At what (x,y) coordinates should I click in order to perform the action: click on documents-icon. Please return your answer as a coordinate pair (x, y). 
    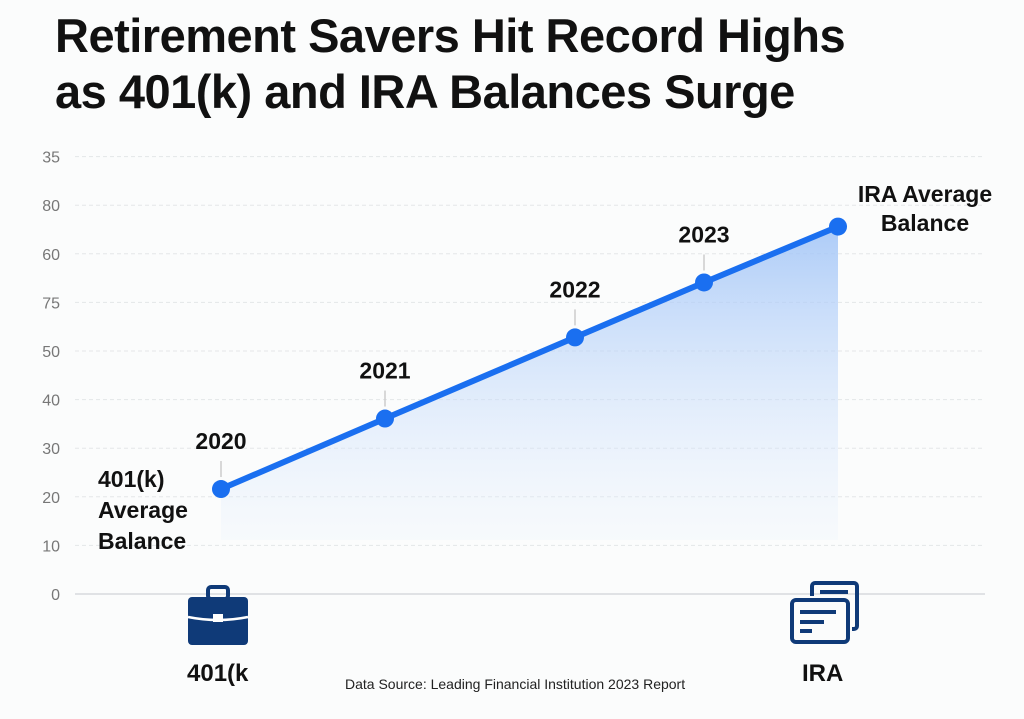
    Looking at the image, I should click on (824, 612).